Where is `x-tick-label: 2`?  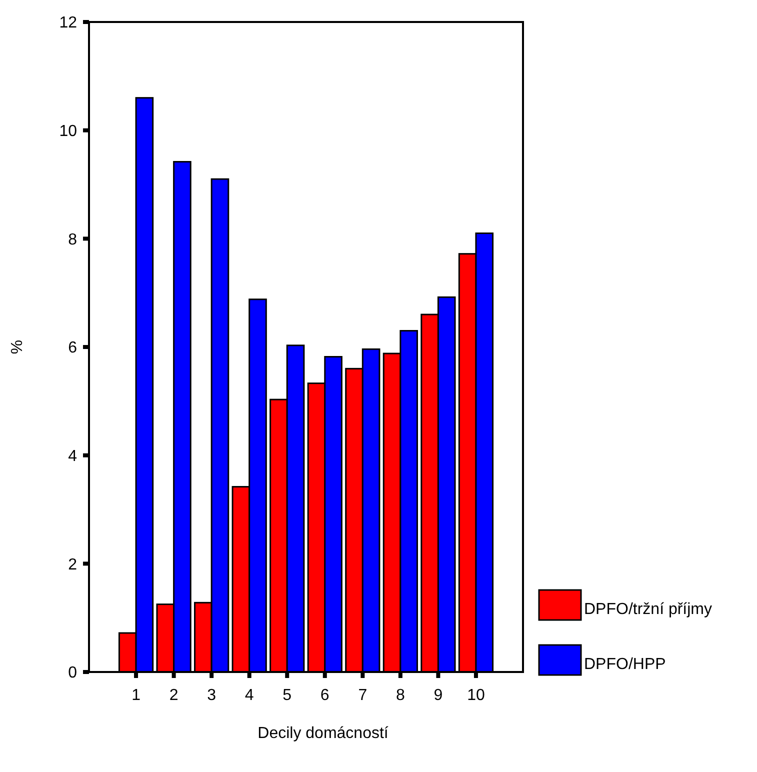 x-tick-label: 2 is located at coordinates (173, 695).